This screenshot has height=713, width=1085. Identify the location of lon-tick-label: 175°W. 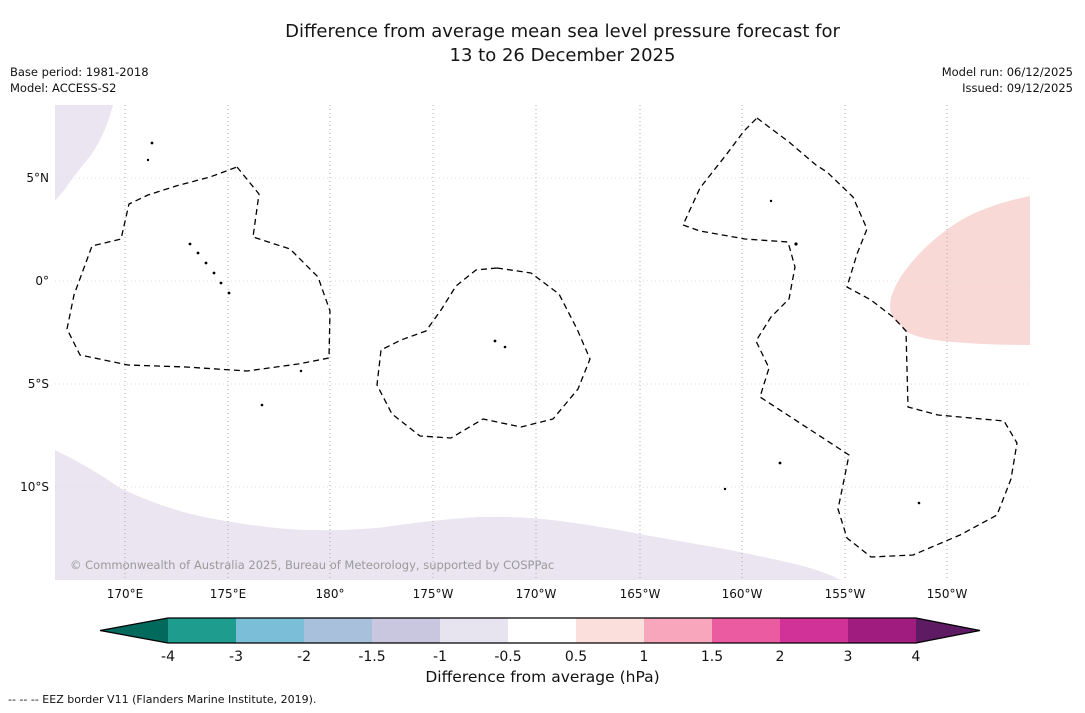
(433, 594).